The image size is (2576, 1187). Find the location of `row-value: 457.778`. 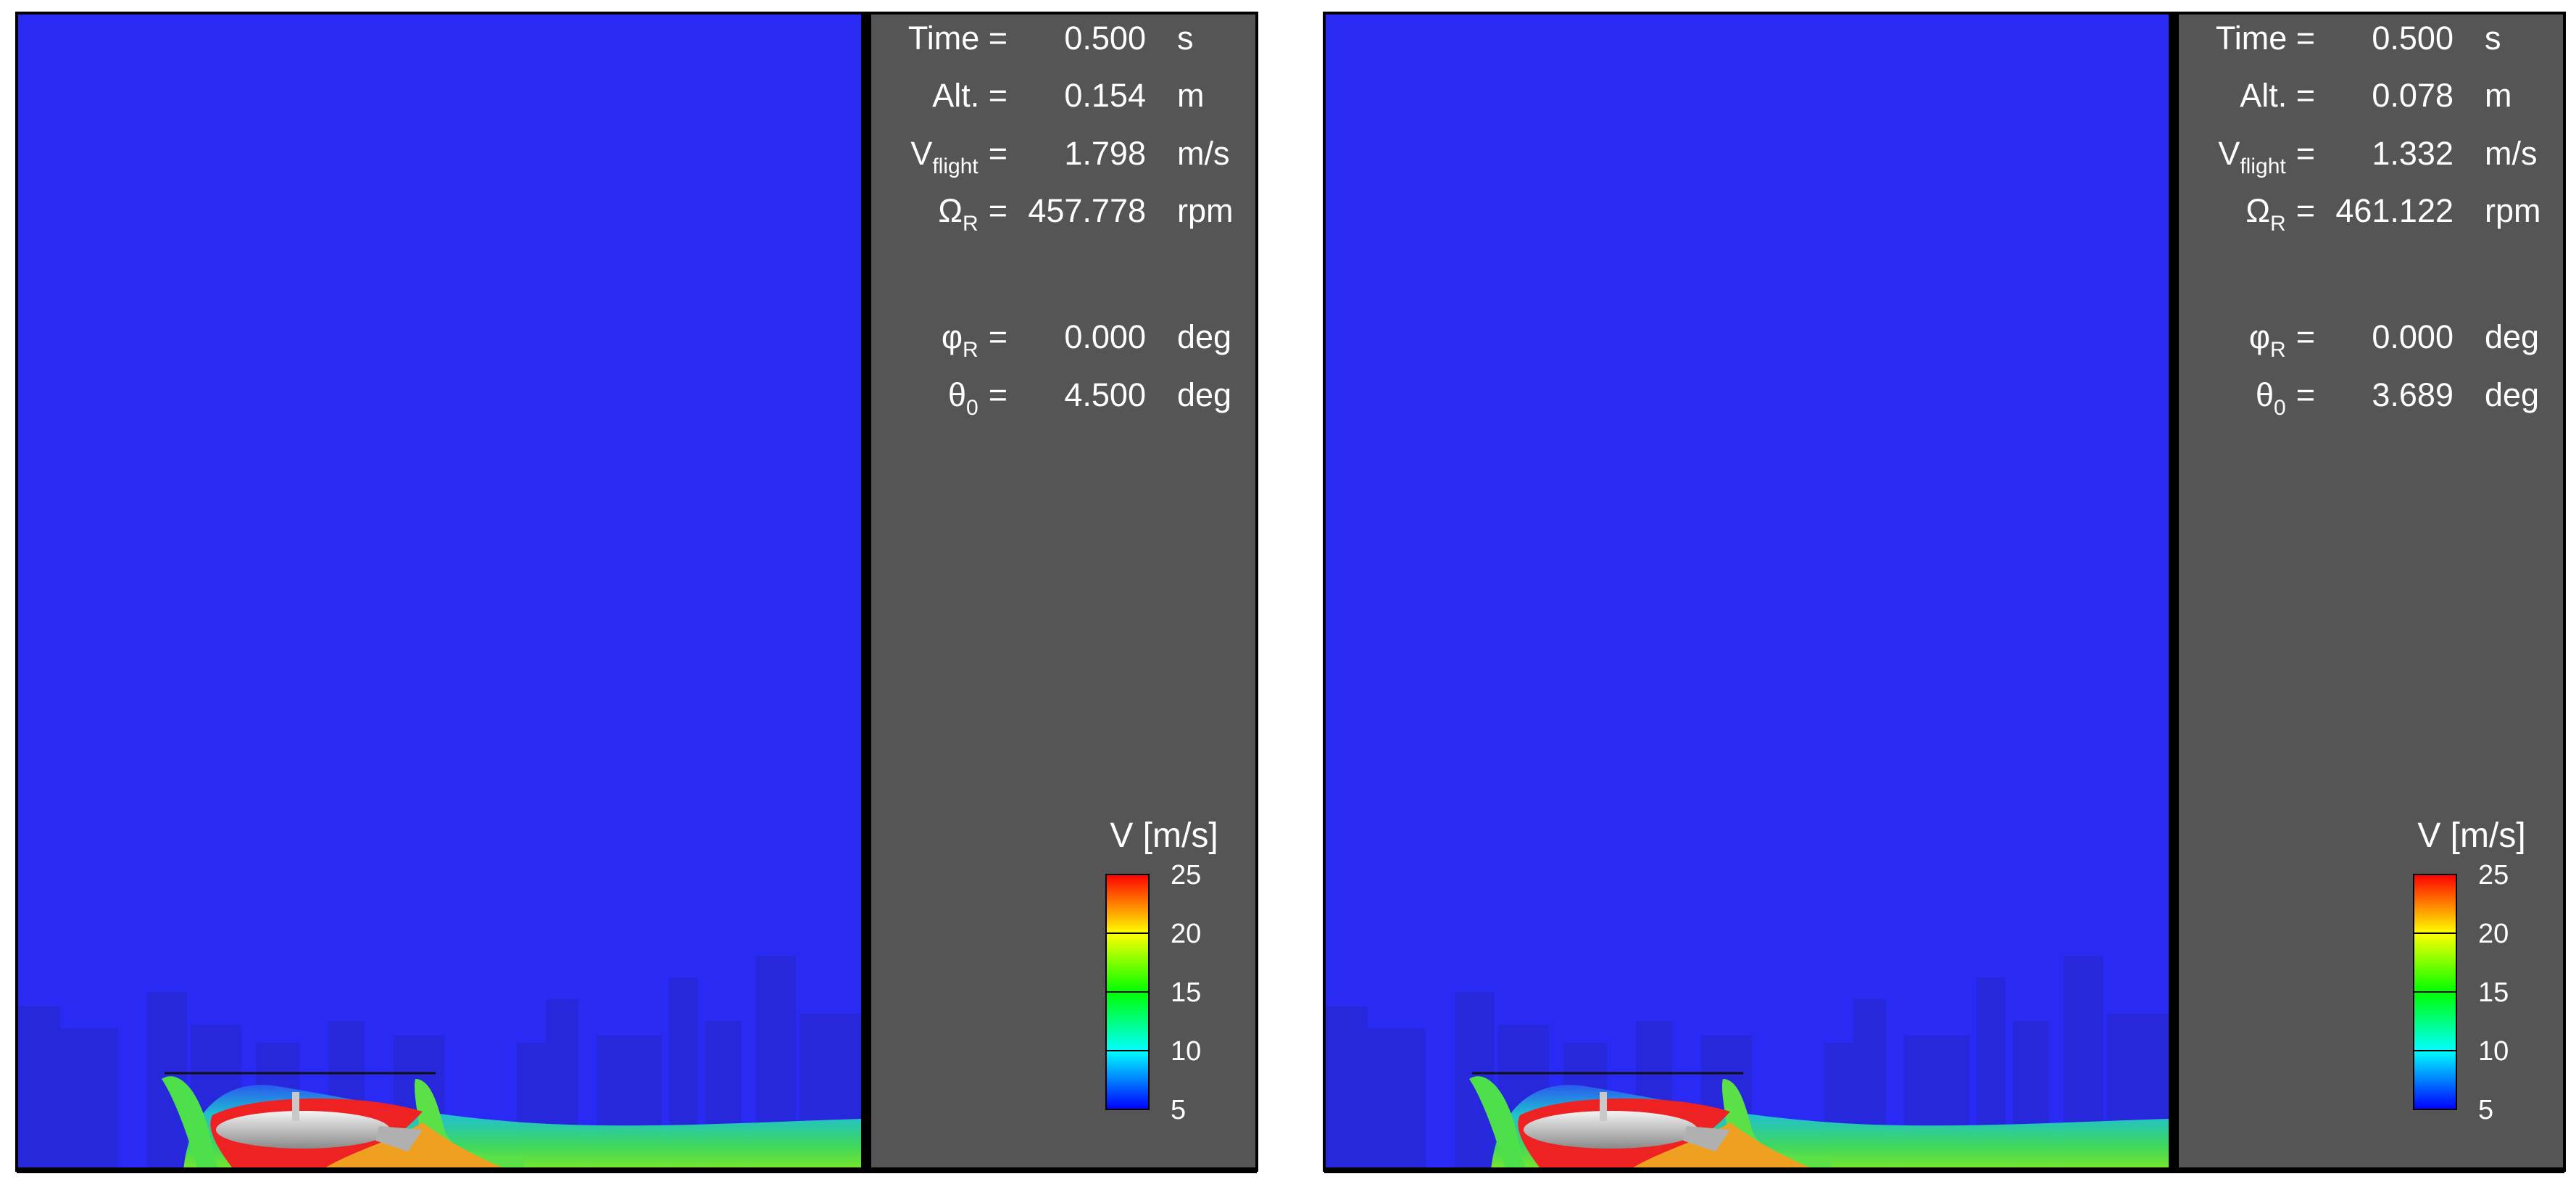

row-value: 457.778 is located at coordinates (1087, 210).